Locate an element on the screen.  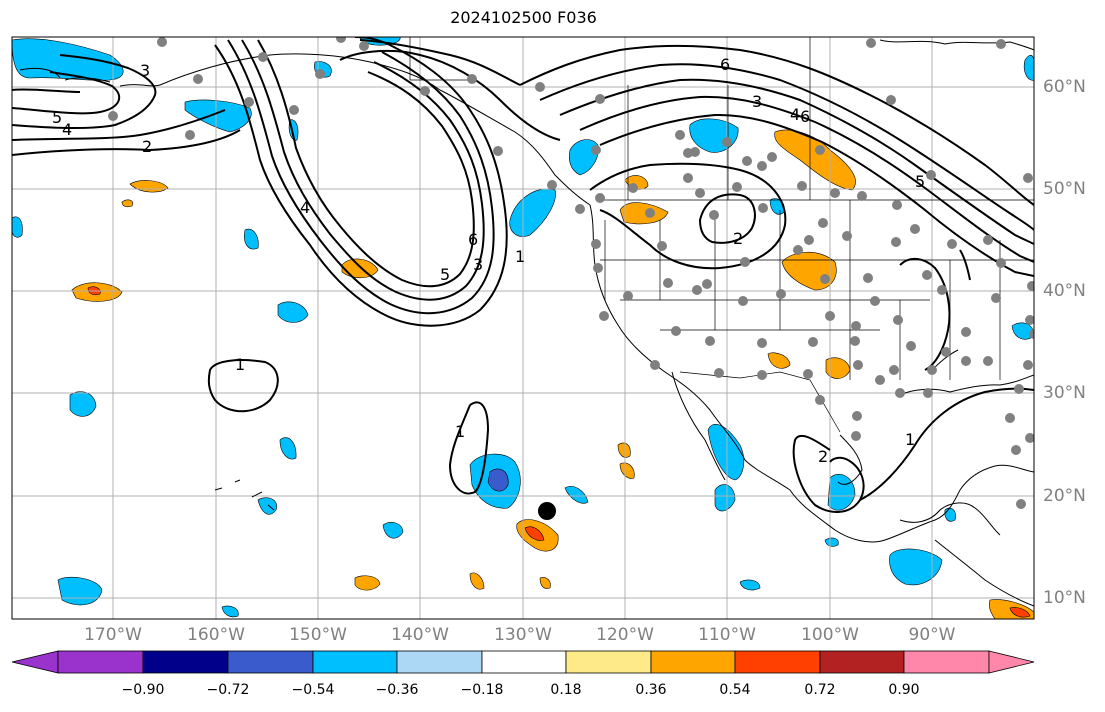
colorbar-tick-label: −0.36 is located at coordinates (397, 690).